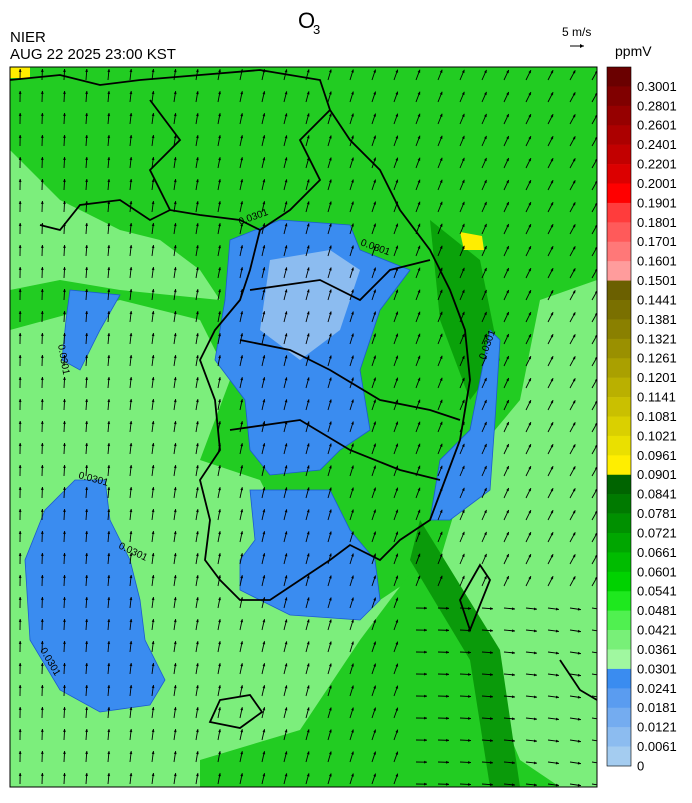  What do you see at coordinates (657, 183) in the screenshot?
I see `colorbar-label: 0.2001` at bounding box center [657, 183].